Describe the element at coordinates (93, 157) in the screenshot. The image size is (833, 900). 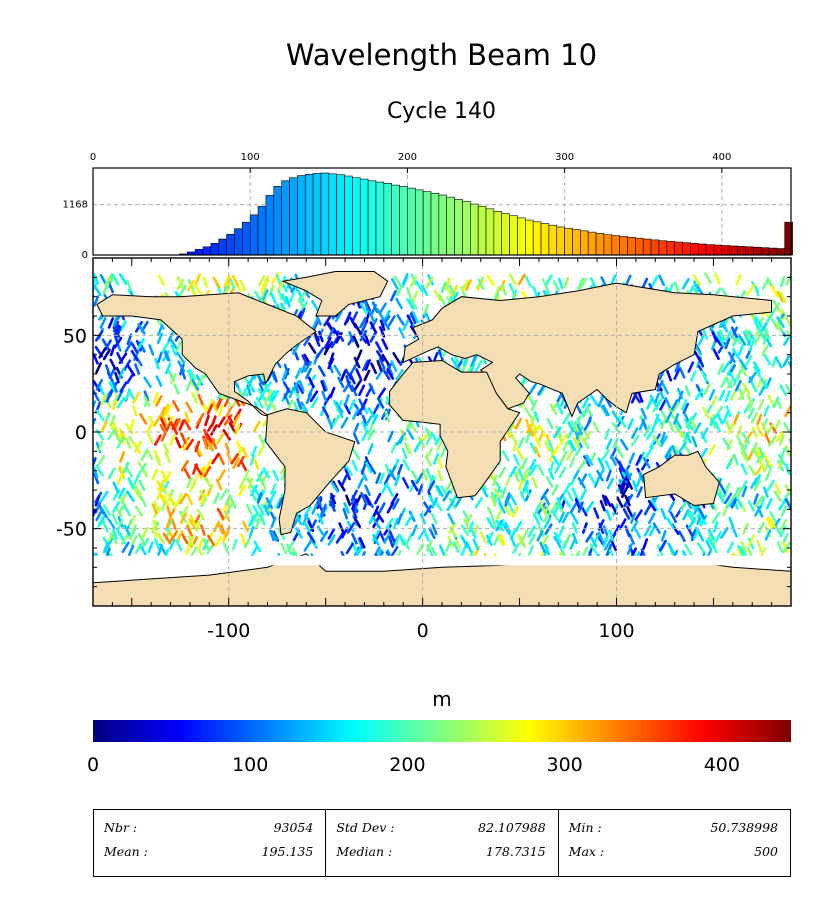
I see `hist-tick-label-x: 0` at that location.